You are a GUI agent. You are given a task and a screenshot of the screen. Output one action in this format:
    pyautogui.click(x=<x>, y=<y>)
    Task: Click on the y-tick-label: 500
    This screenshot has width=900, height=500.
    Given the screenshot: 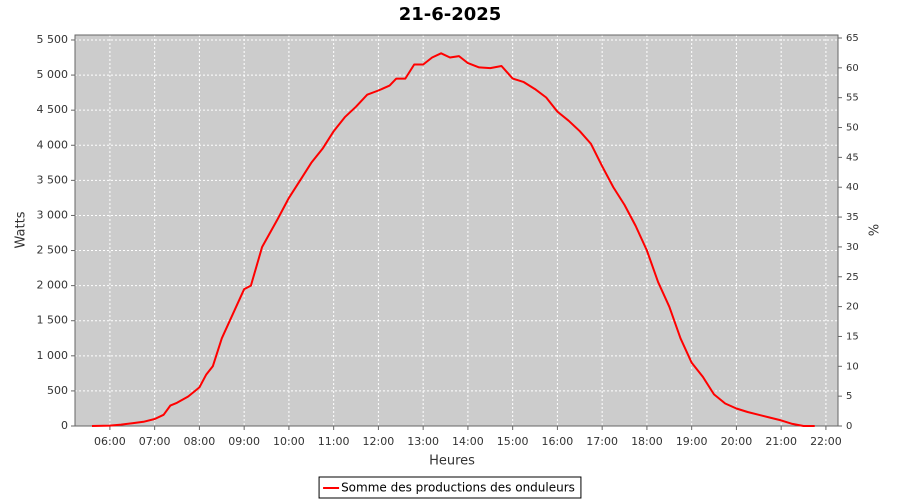 What is the action you would take?
    pyautogui.click(x=57, y=390)
    